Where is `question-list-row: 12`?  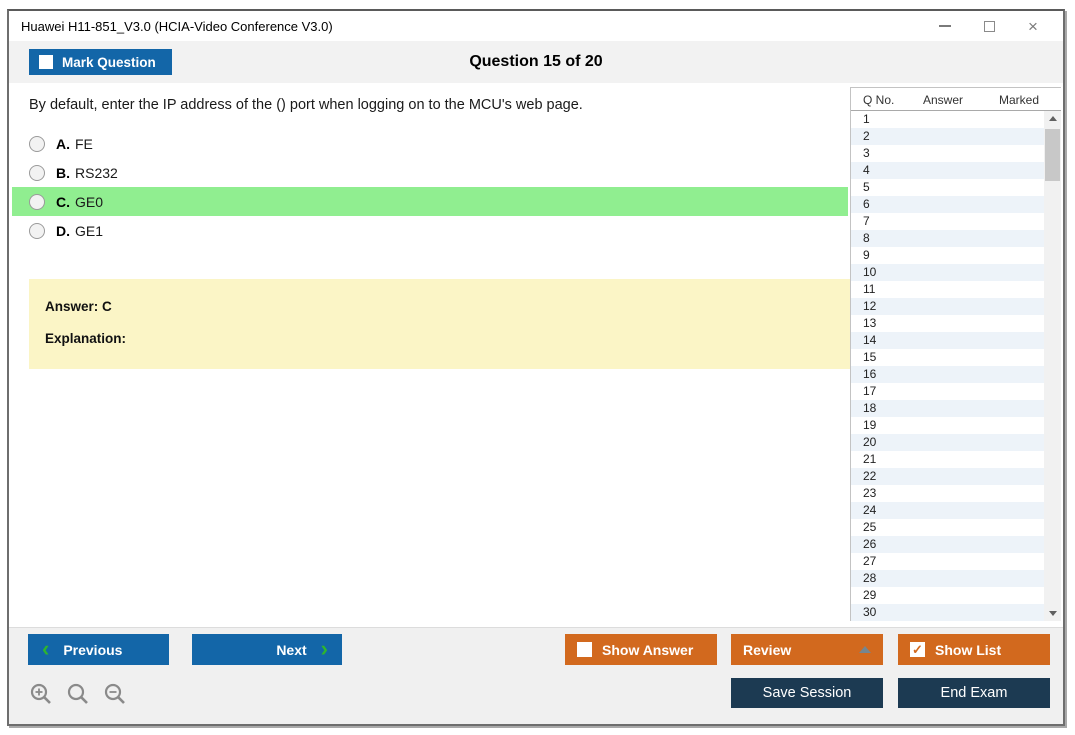 question-list-row: 12 is located at coordinates (948, 306).